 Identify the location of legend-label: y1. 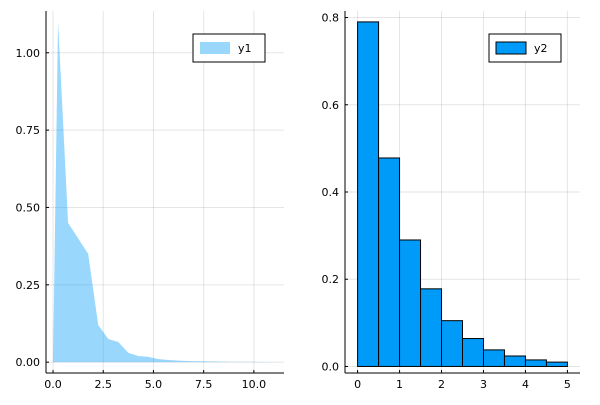
(245, 48).